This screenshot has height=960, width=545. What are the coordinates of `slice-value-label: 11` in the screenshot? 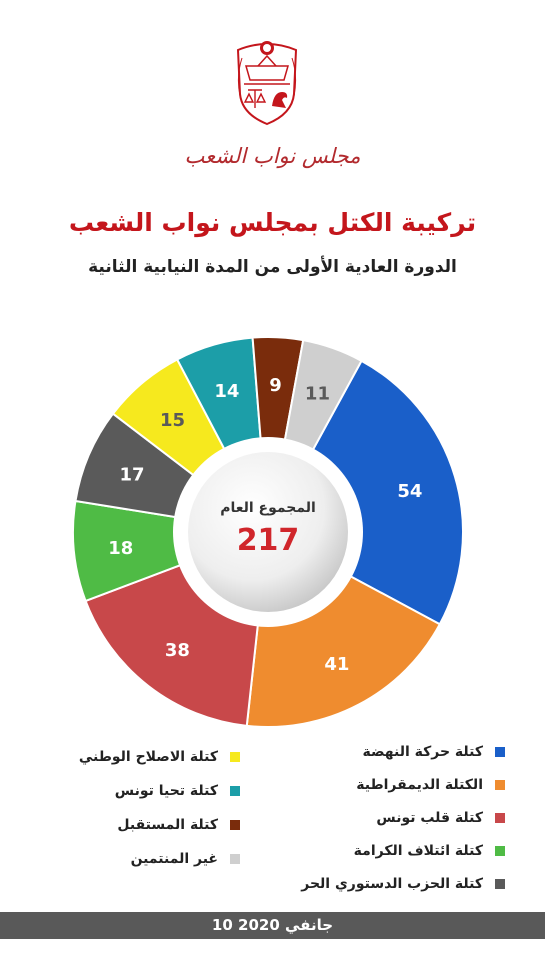 It's located at (317, 394).